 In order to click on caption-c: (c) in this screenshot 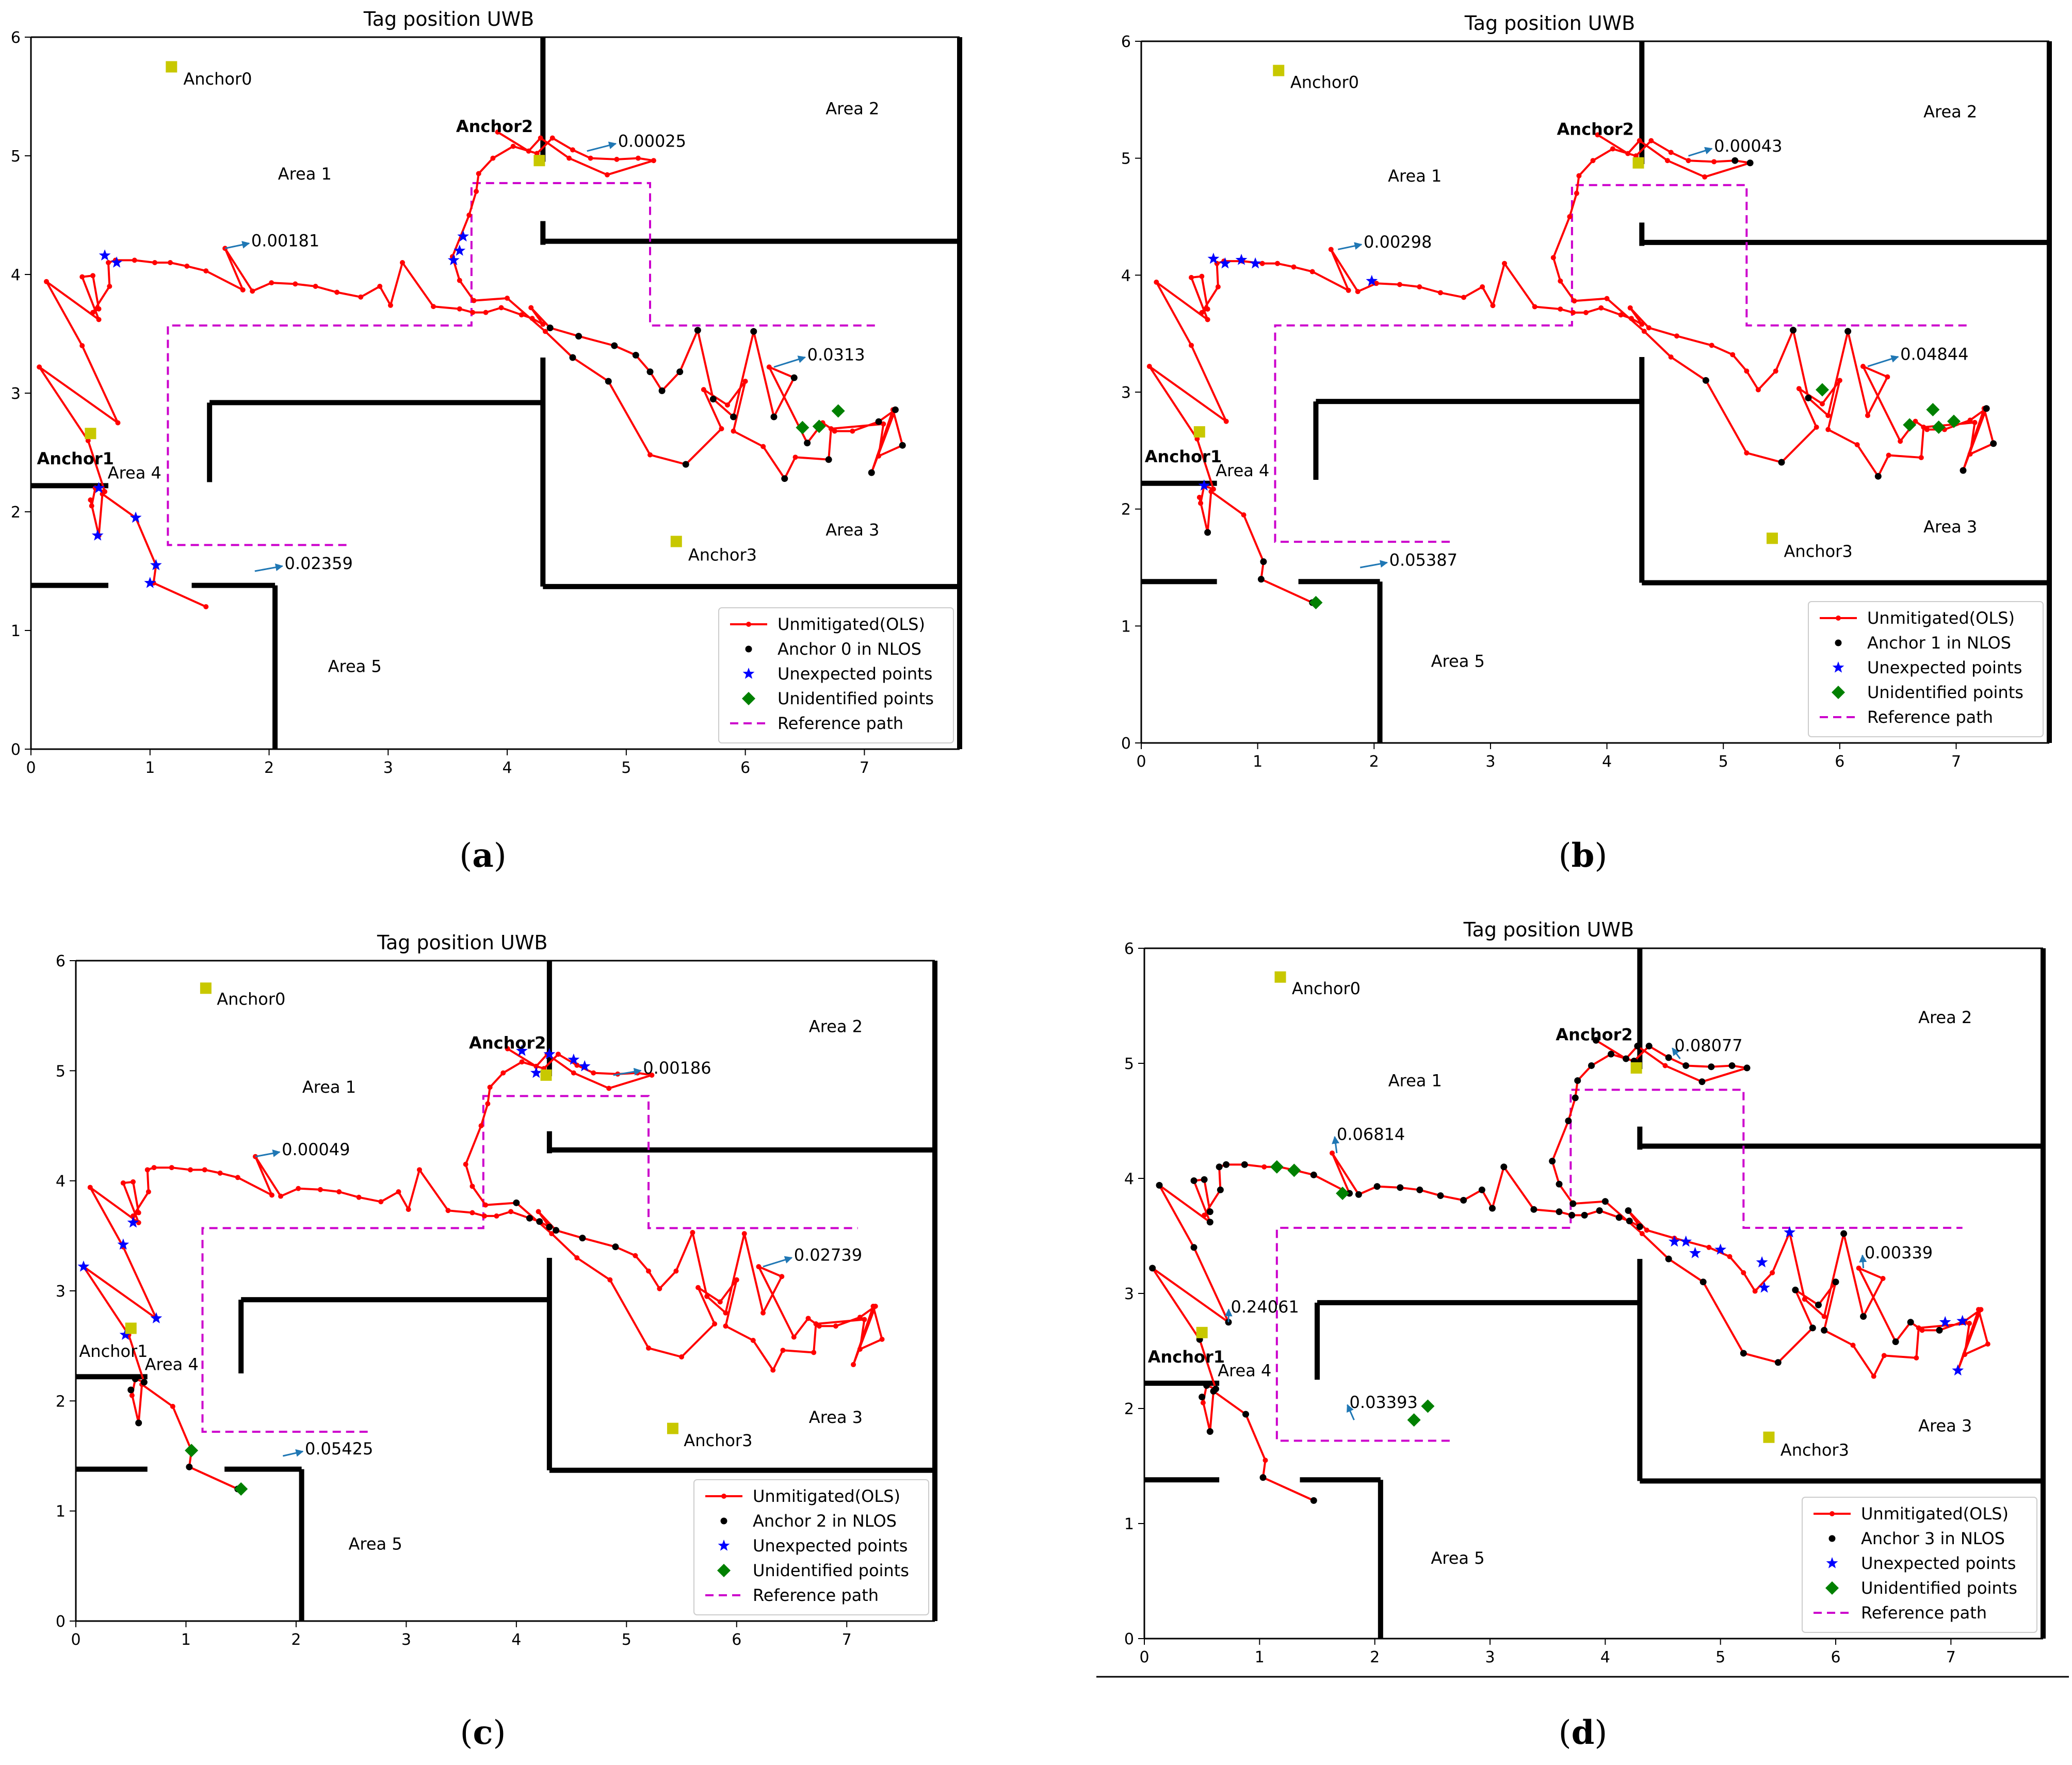, I will do `click(483, 1732)`.